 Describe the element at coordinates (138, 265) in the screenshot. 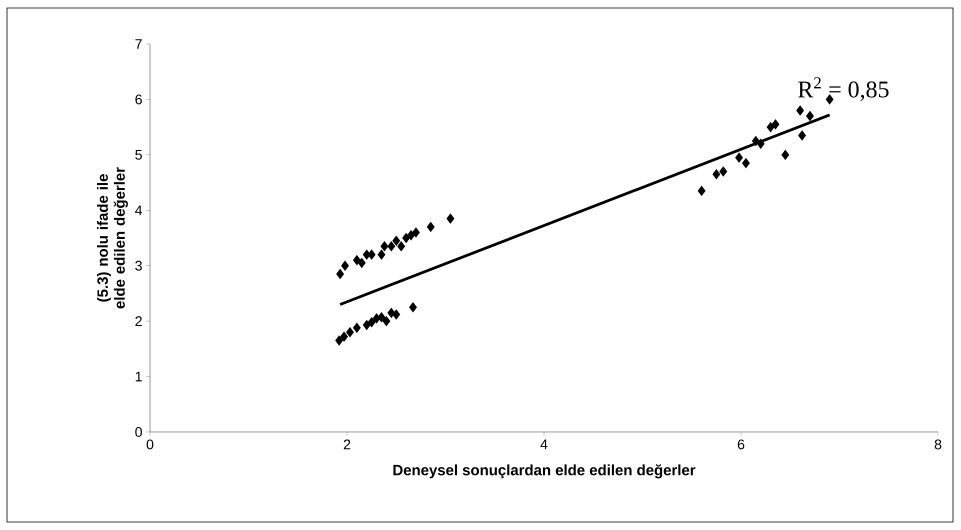

I see `y-tick-label: 3` at that location.